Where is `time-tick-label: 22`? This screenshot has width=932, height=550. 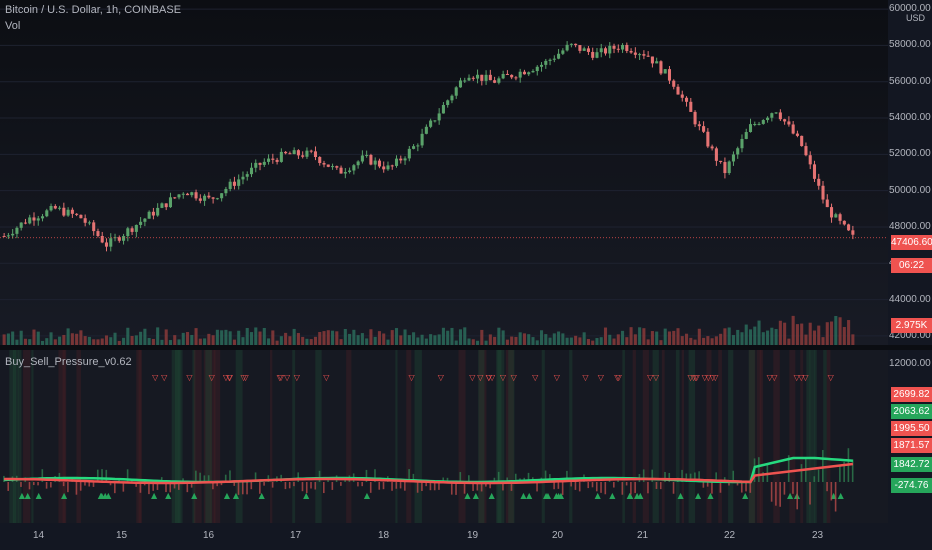 time-tick-label: 22 is located at coordinates (730, 535).